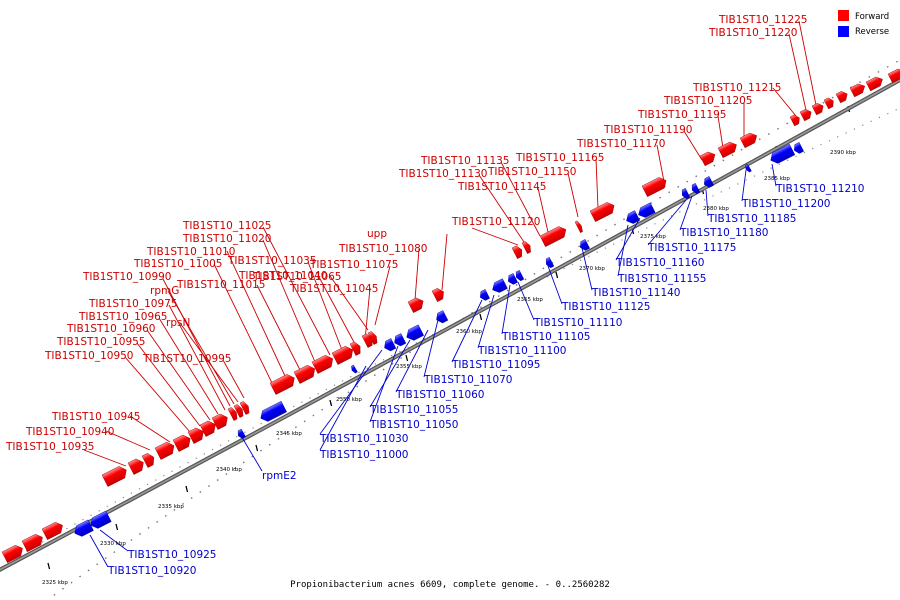  What do you see at coordinates (660, 263) in the screenshot?
I see `reverse-gene-label: TIB1ST10_11160` at bounding box center [660, 263].